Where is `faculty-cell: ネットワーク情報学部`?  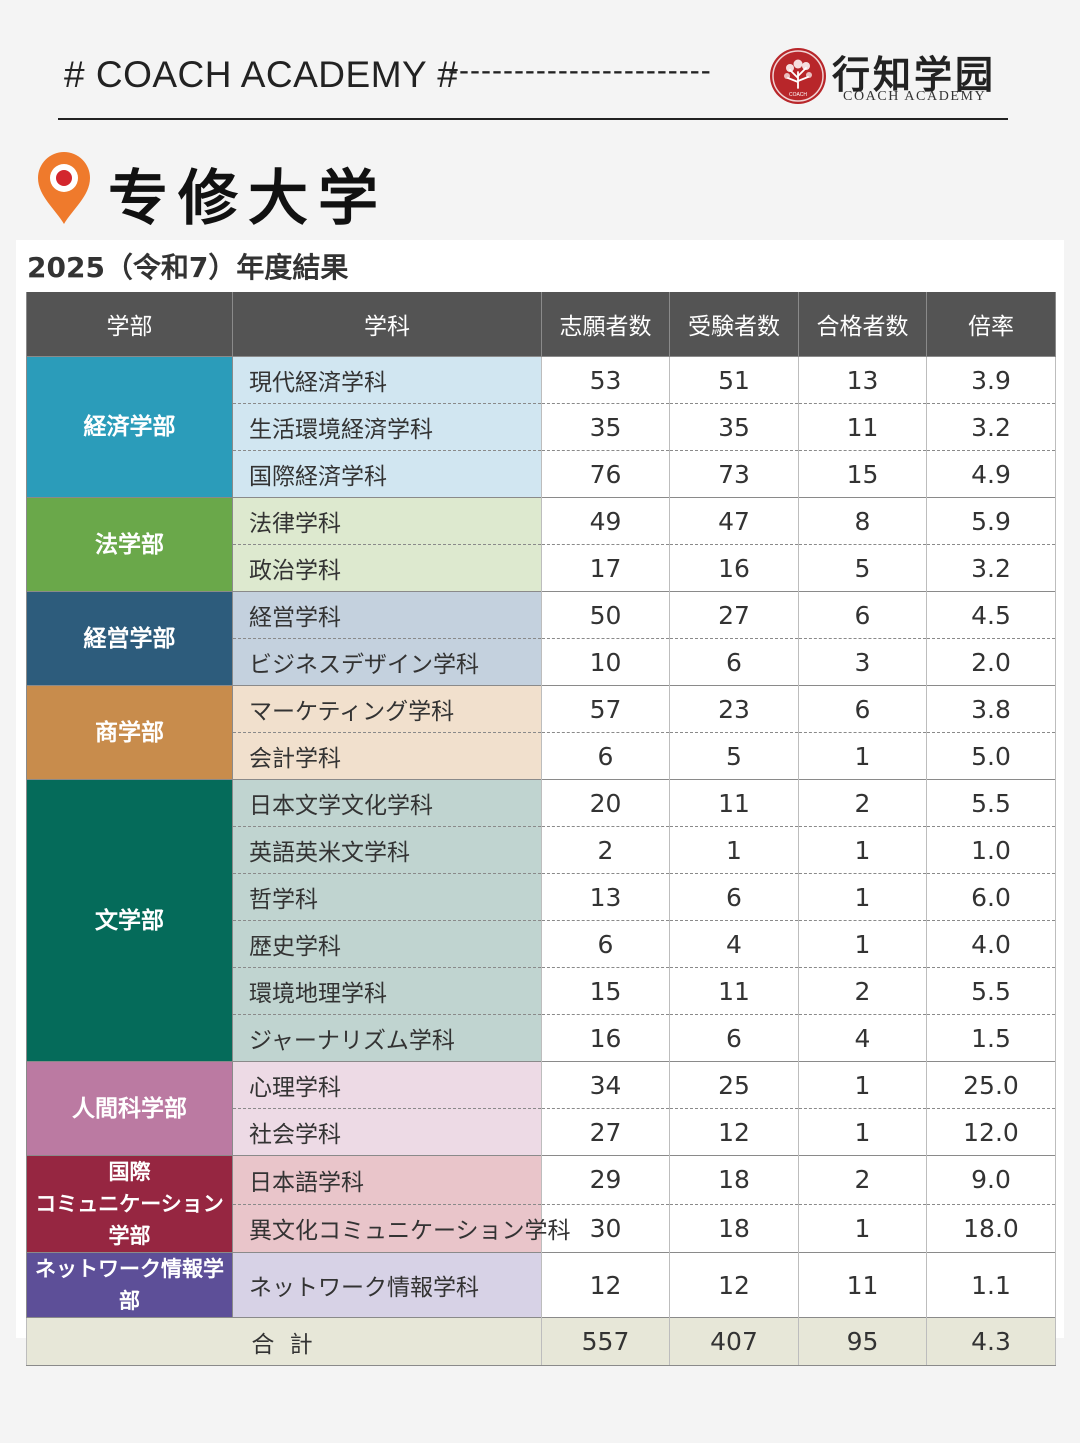 faculty-cell: ネットワーク情報学部 is located at coordinates (129, 1285).